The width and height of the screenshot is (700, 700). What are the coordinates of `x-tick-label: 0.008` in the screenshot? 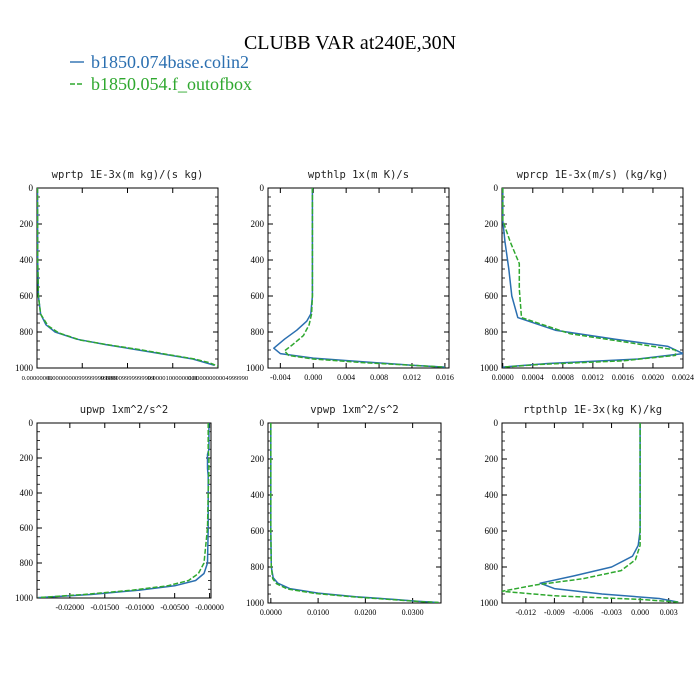 It's located at (379, 377).